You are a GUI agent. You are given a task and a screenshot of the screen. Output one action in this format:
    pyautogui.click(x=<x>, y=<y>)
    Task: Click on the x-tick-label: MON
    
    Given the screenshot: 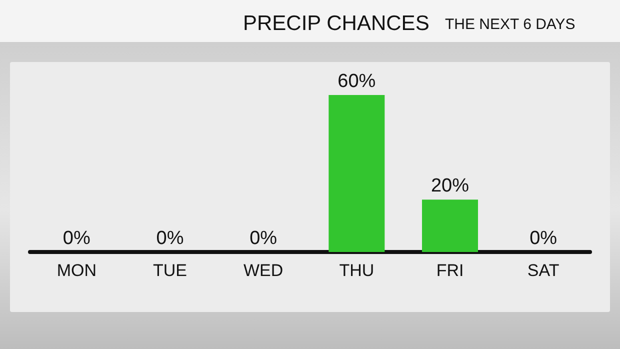 What is the action you would take?
    pyautogui.click(x=76, y=270)
    